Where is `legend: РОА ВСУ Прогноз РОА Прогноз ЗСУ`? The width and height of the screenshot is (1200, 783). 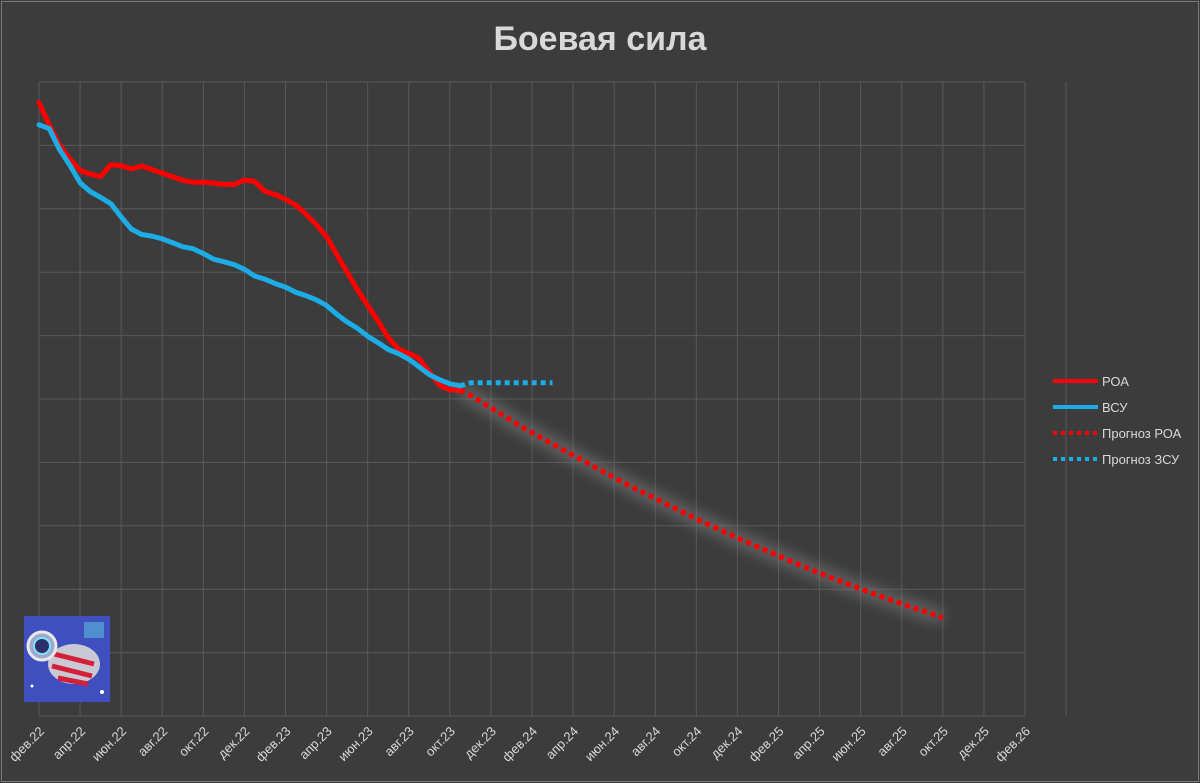
legend: РОА ВСУ Прогноз РОА Прогноз ЗСУ is located at coordinates (1117, 420).